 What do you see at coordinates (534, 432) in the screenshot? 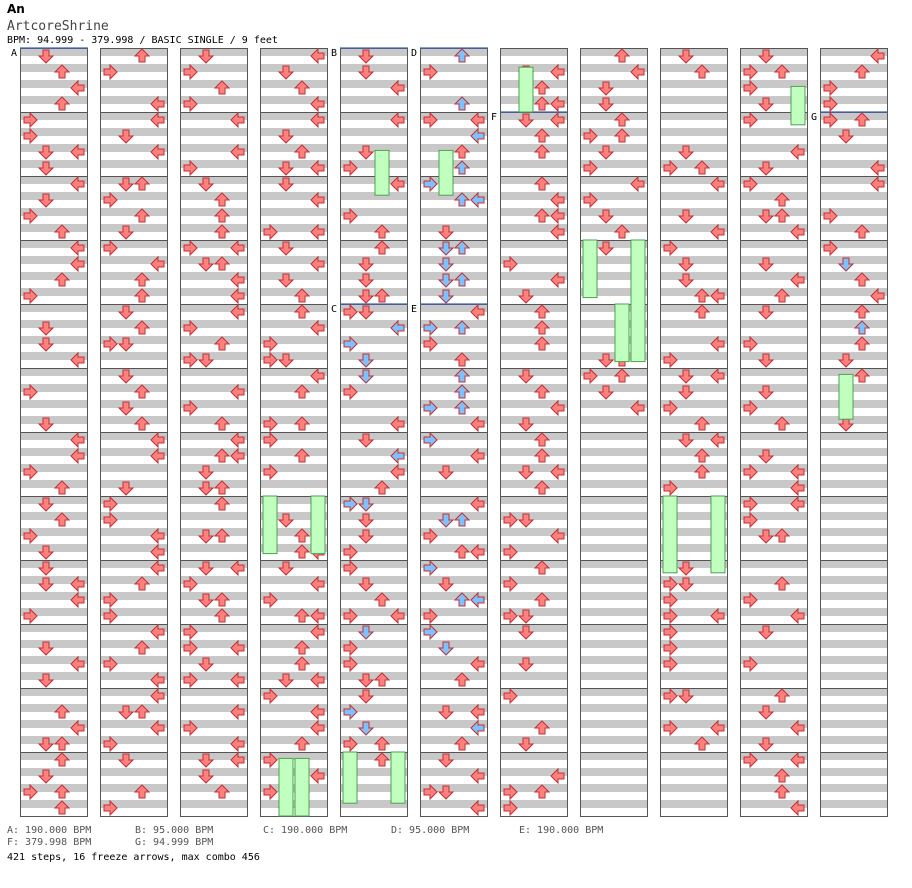
I see `chart-column` at bounding box center [534, 432].